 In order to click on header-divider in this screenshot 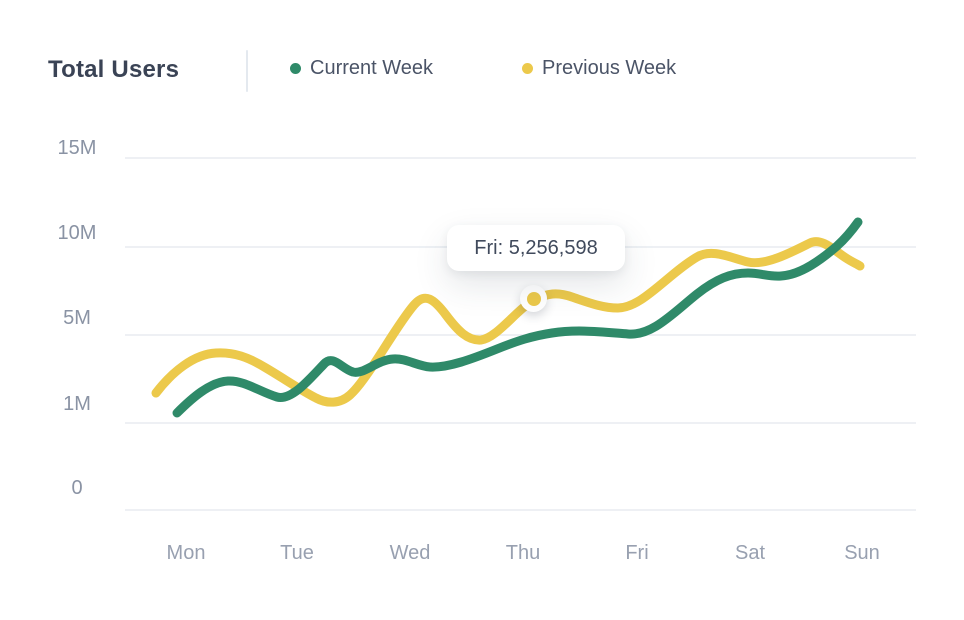, I will do `click(247, 71)`.